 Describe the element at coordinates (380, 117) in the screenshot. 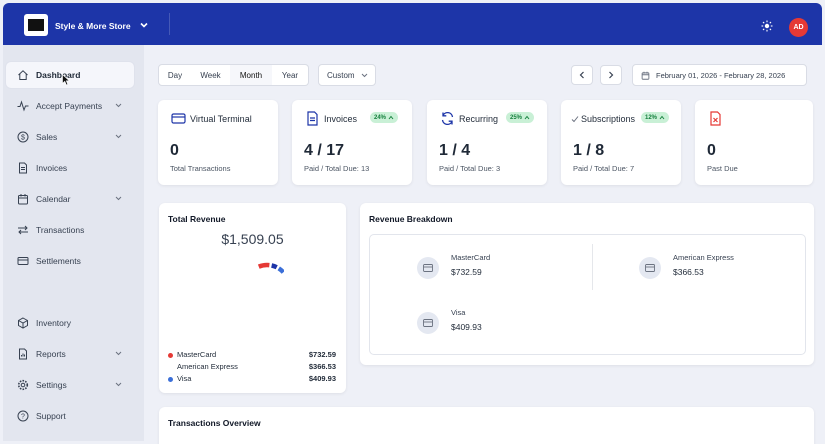

I see `badge-value: 24%` at that location.